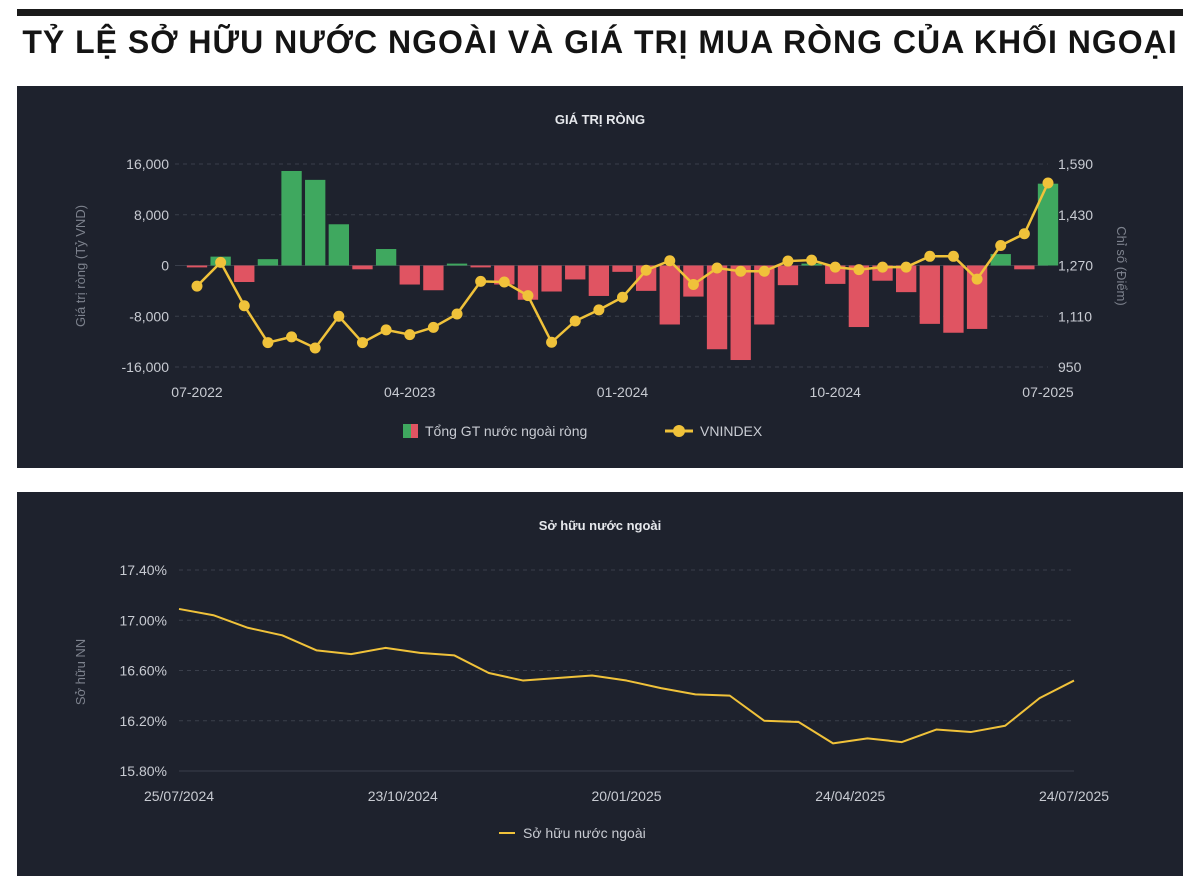 This screenshot has height=892, width=1200. What do you see at coordinates (623, 392) in the screenshot?
I see `x-tick-label: 01-2024` at bounding box center [623, 392].